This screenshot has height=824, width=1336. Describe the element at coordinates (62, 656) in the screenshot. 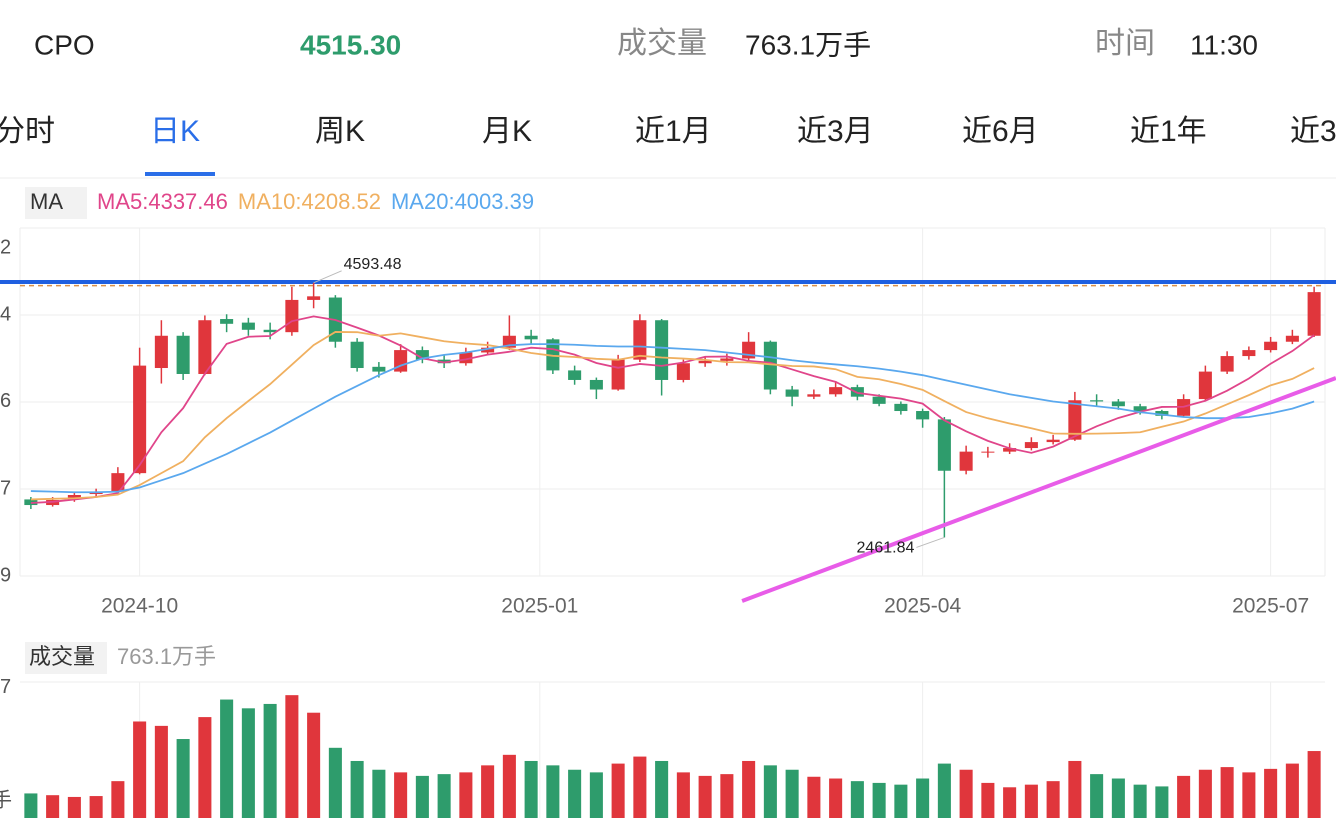

I see `vol-title: 成交量` at that location.